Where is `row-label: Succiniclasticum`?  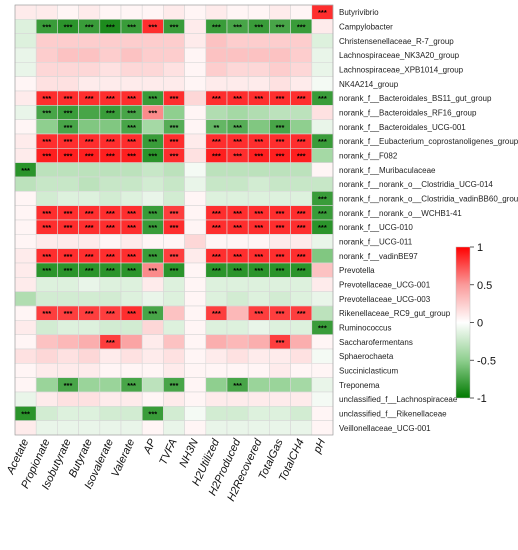
row-label: Succiniclasticum is located at coordinates (368, 371).